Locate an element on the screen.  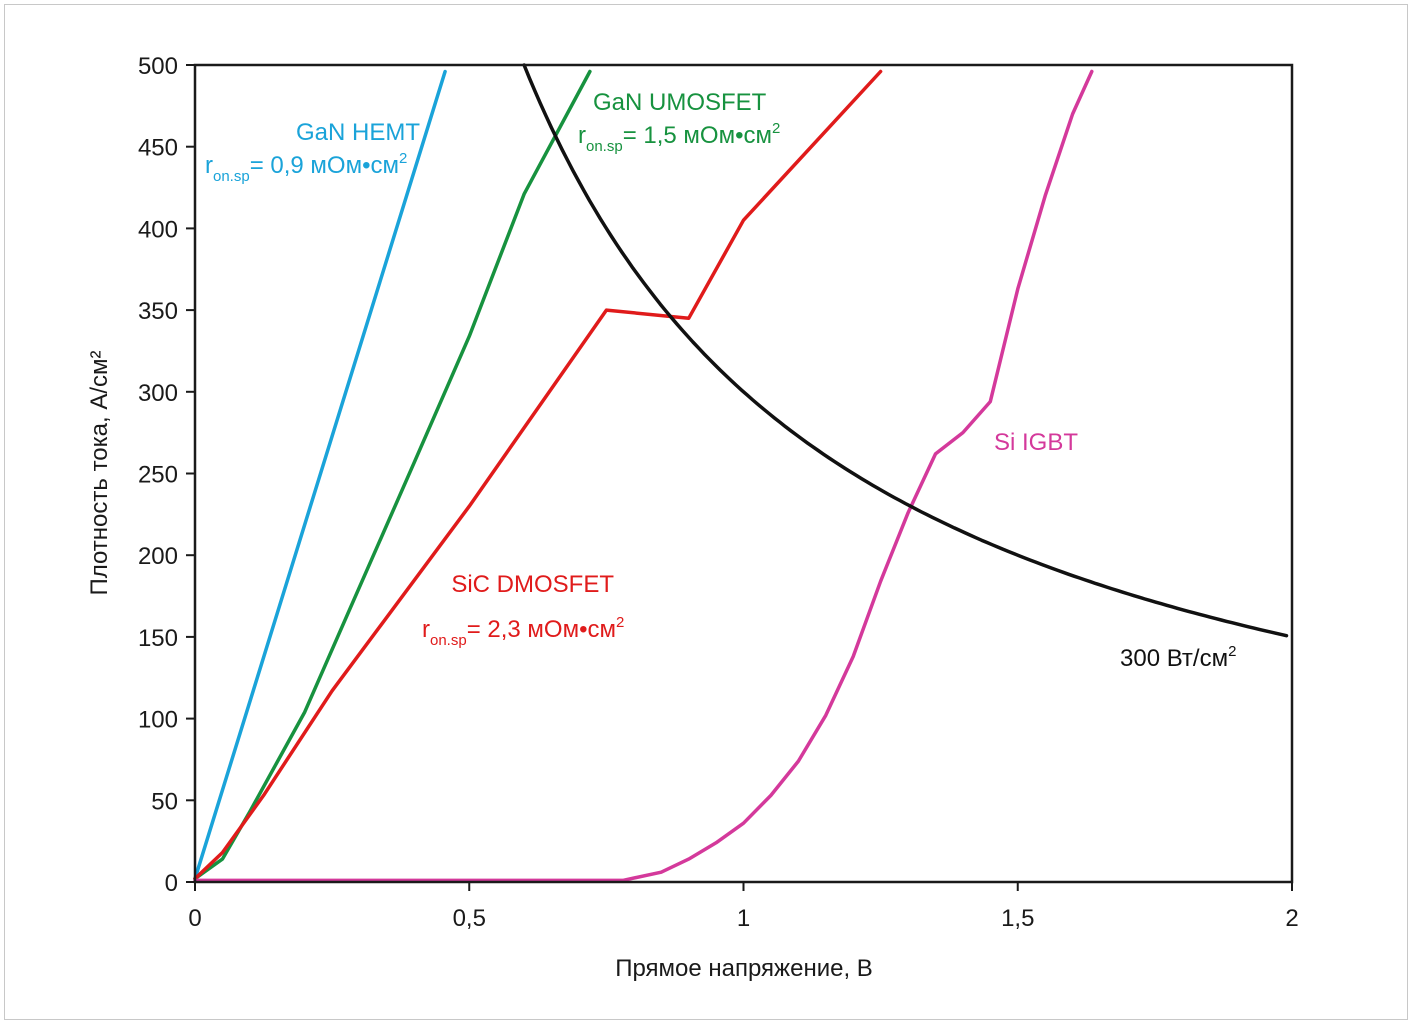
x-tick-label: 2 is located at coordinates (1291, 918).